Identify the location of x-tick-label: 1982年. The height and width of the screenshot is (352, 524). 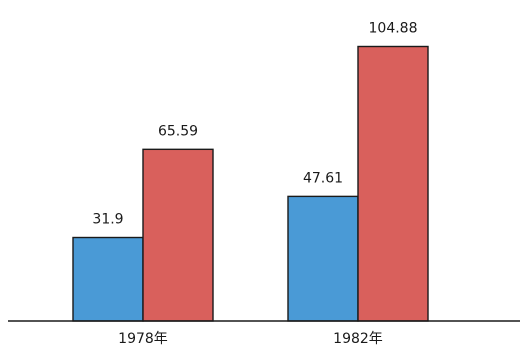
(358, 339).